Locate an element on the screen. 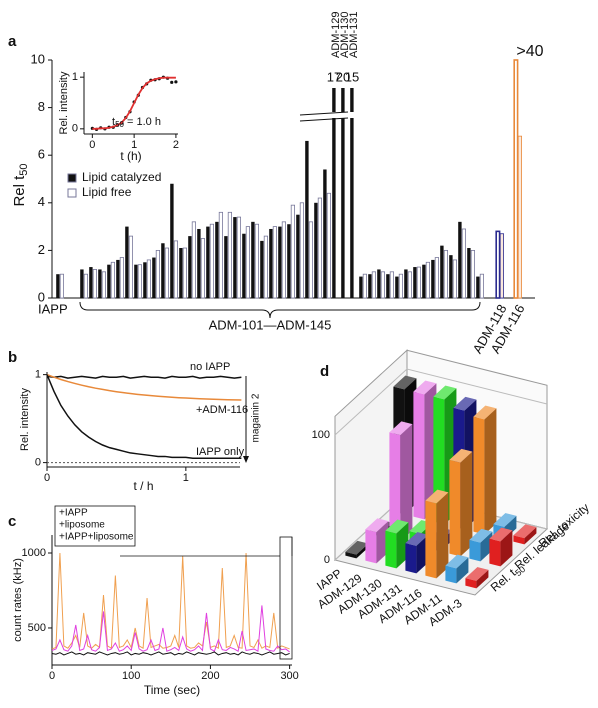  y-axis-label: Rel. intensity is located at coordinates (64, 102).